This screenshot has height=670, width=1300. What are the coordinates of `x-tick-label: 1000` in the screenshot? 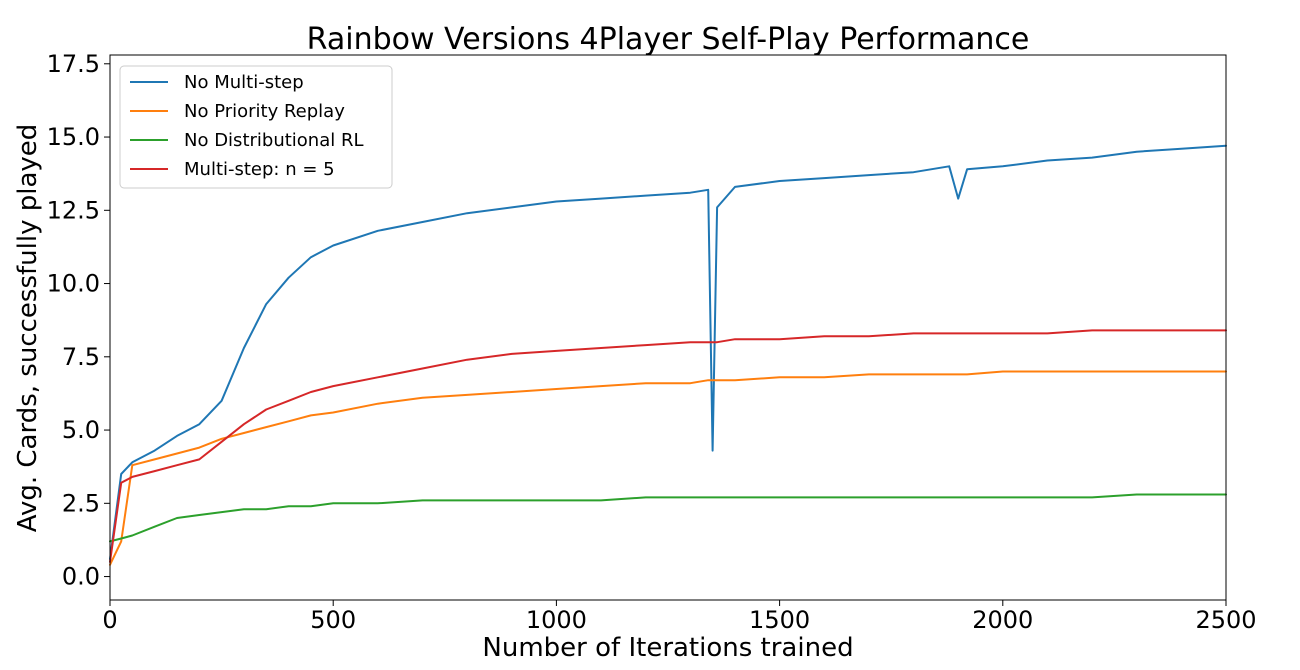 It's located at (556, 620).